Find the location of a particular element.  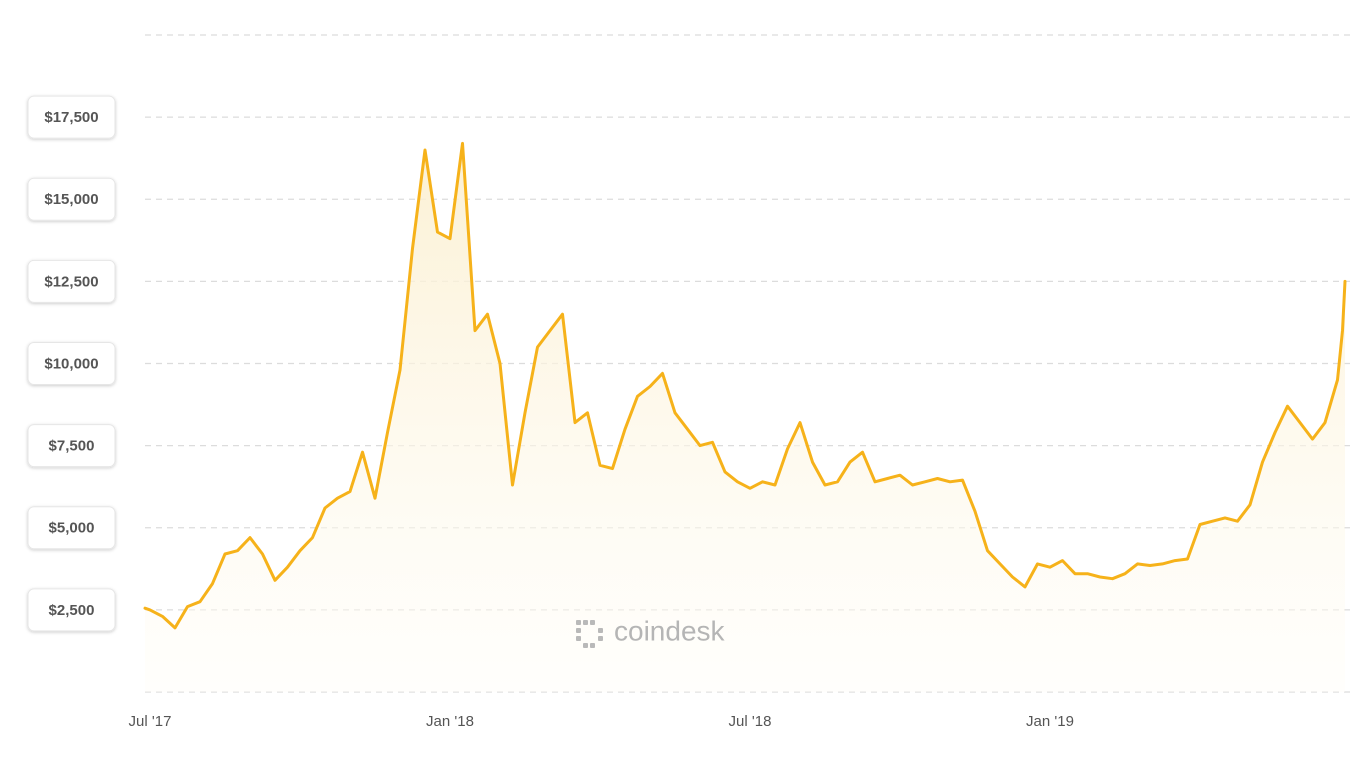

y-tick-label: $17,500 is located at coordinates (71, 117).